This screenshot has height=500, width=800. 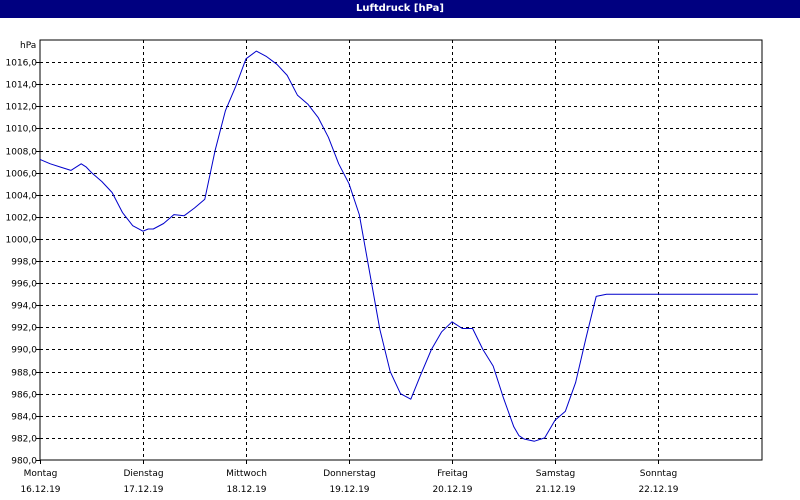 I want to click on y-tick-label: 1012,0, so click(x=22, y=108).